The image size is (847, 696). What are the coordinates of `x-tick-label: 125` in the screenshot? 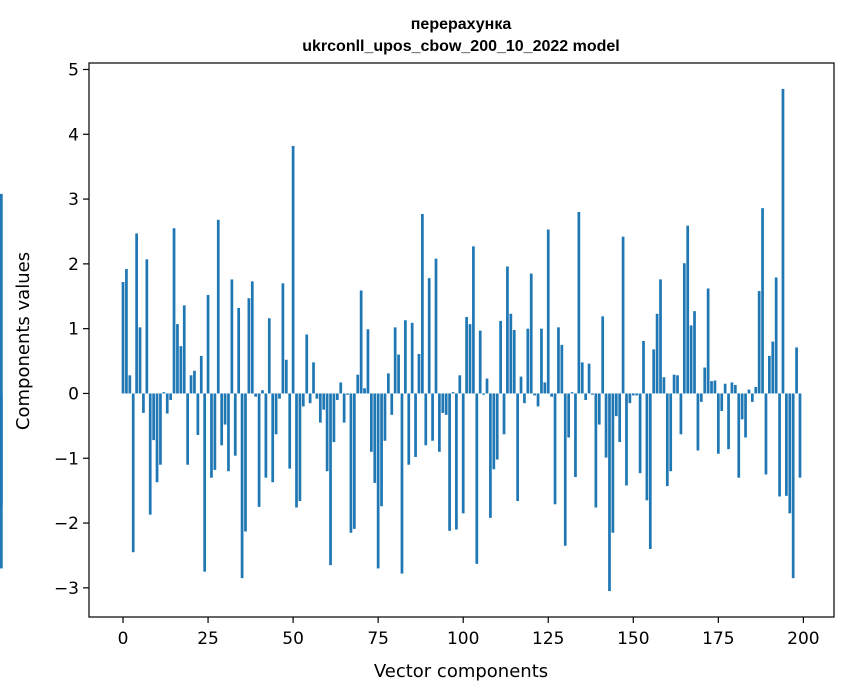 It's located at (548, 639).